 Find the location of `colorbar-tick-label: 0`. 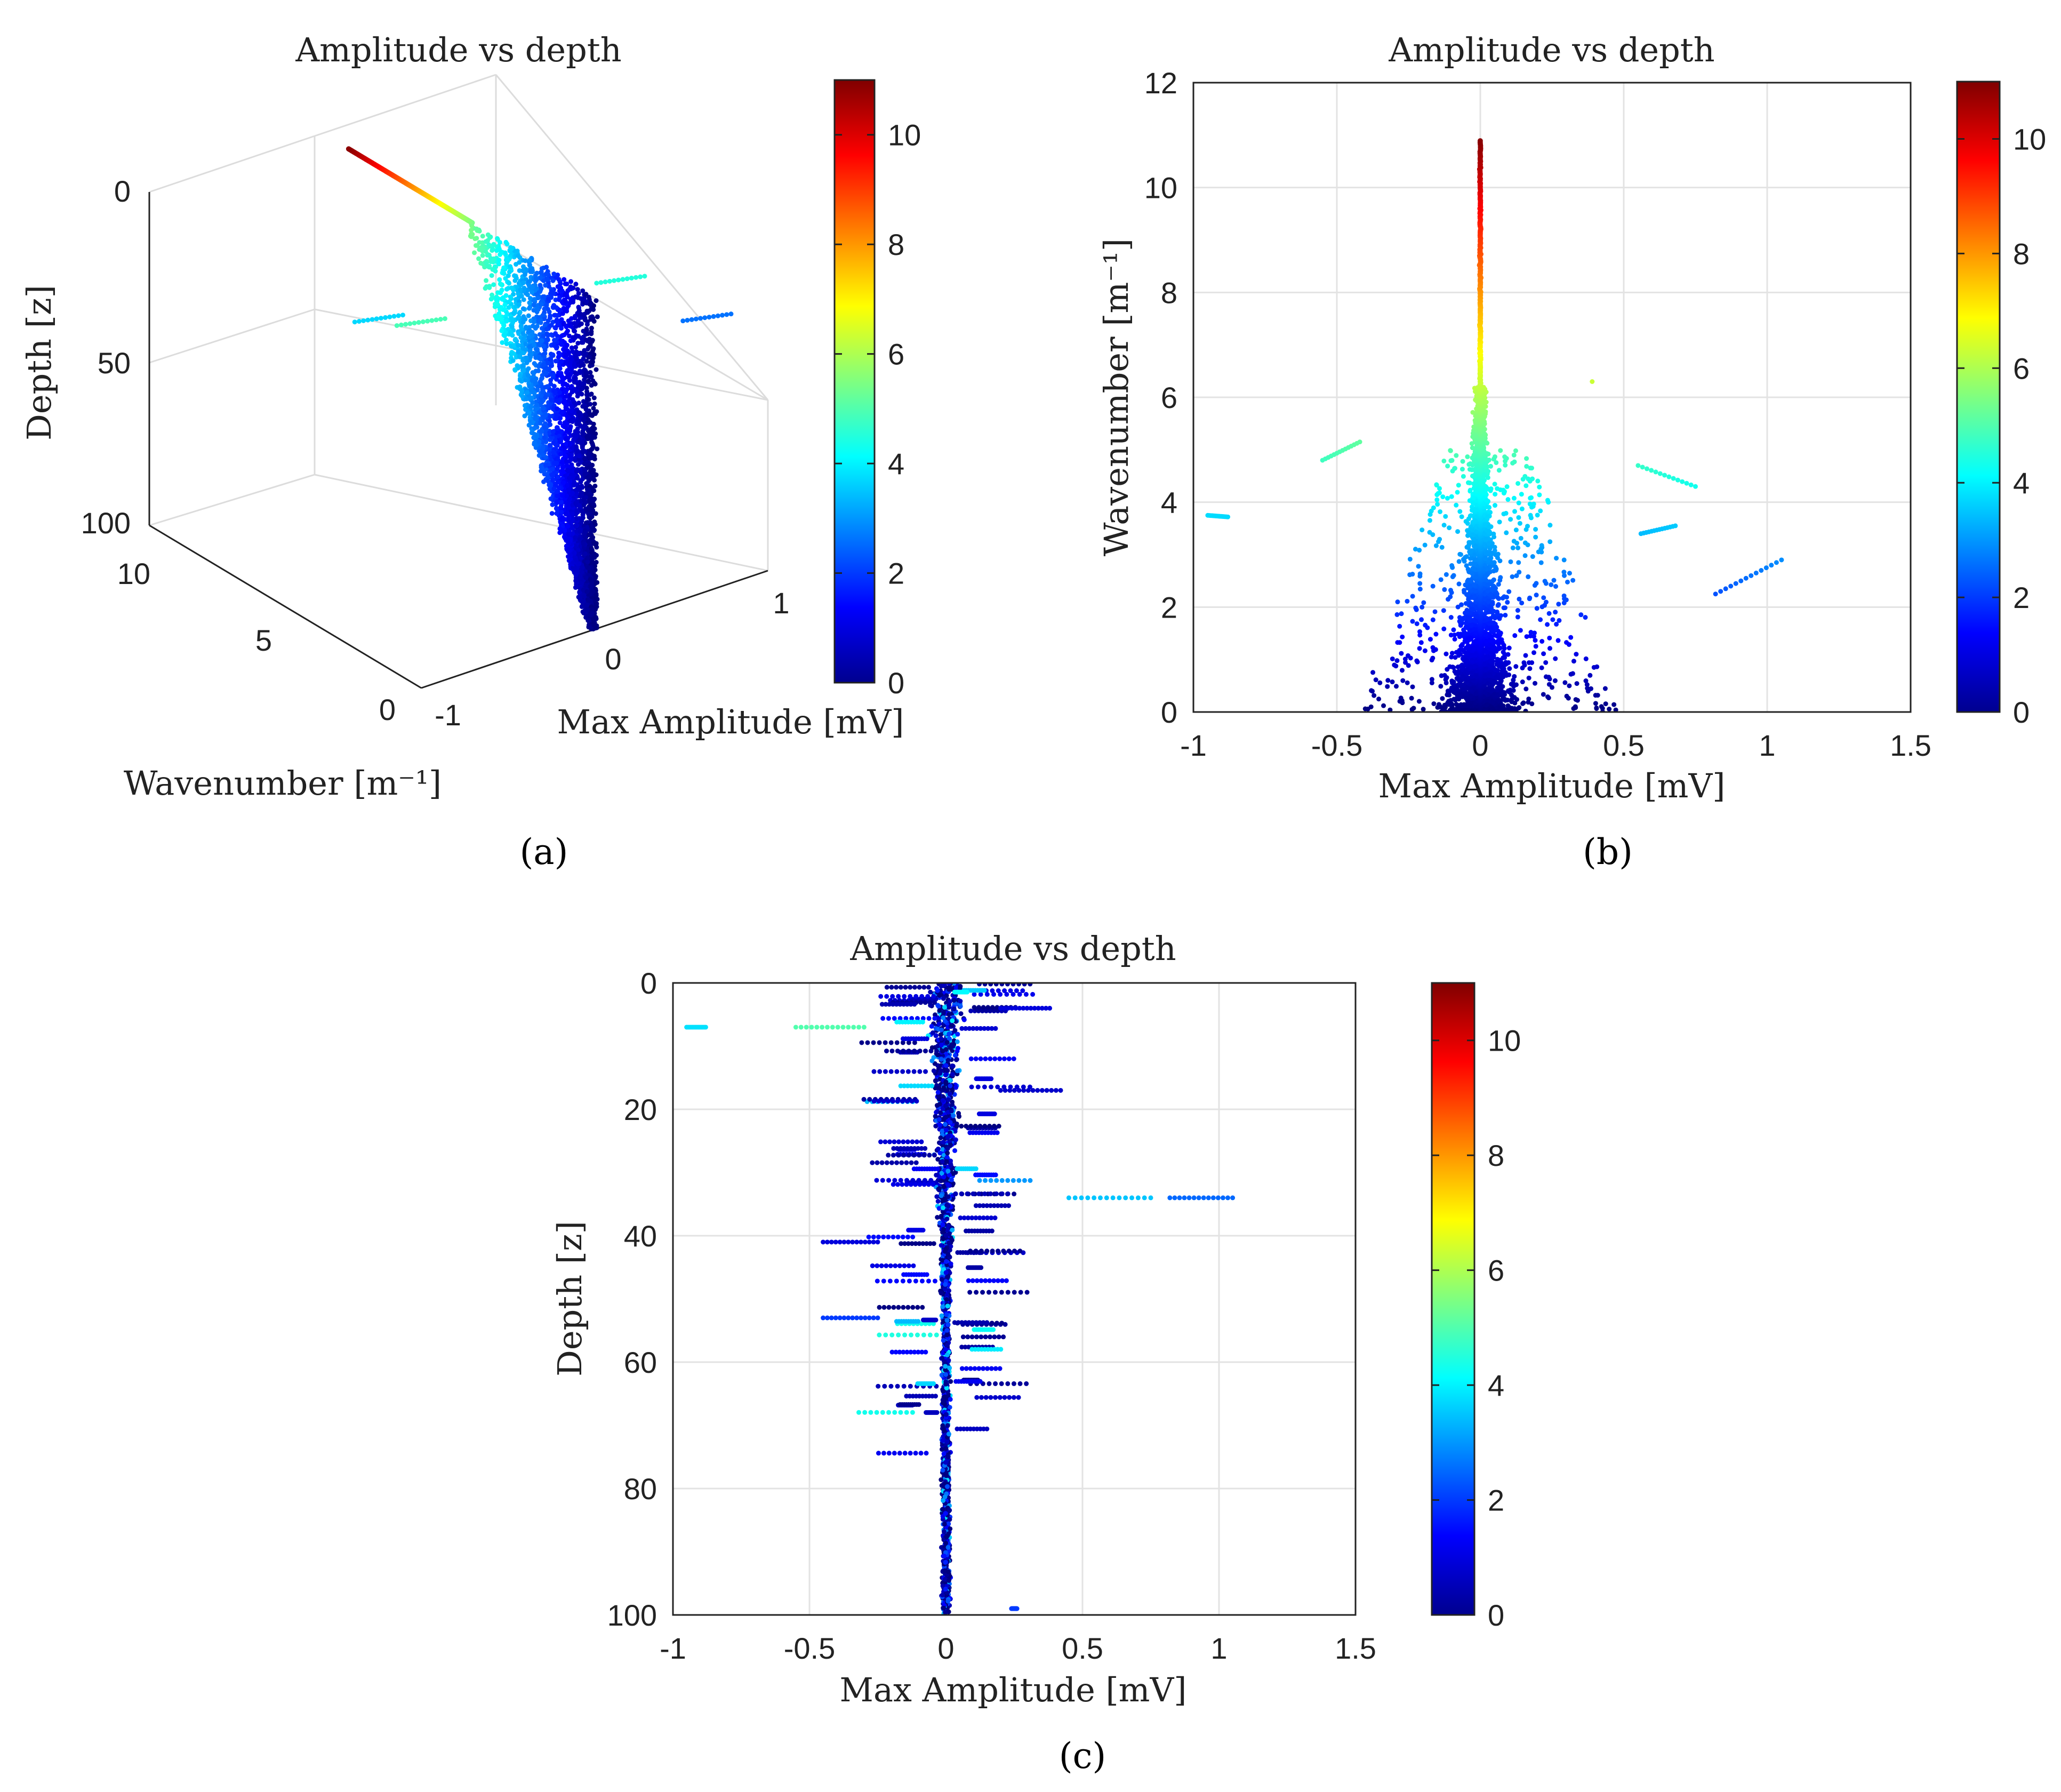

colorbar-tick-label: 0 is located at coordinates (896, 683).